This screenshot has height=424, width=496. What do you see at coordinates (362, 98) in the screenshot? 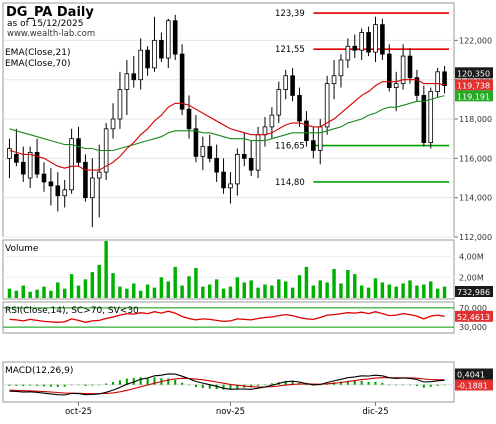
I see `support-resistance-levels: 123,39 121,55 116,65 114,80` at bounding box center [362, 98].